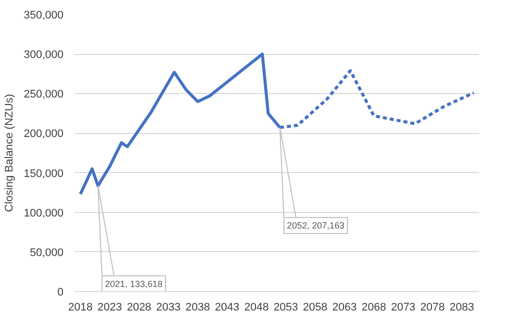  What do you see at coordinates (344, 308) in the screenshot?
I see `x-tick-label: 2063` at bounding box center [344, 308].